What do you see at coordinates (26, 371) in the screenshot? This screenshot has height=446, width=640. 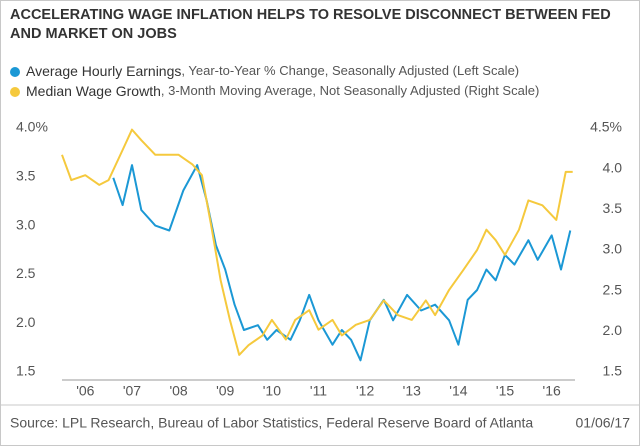 I see `y-tick-label: 1.5` at bounding box center [26, 371].